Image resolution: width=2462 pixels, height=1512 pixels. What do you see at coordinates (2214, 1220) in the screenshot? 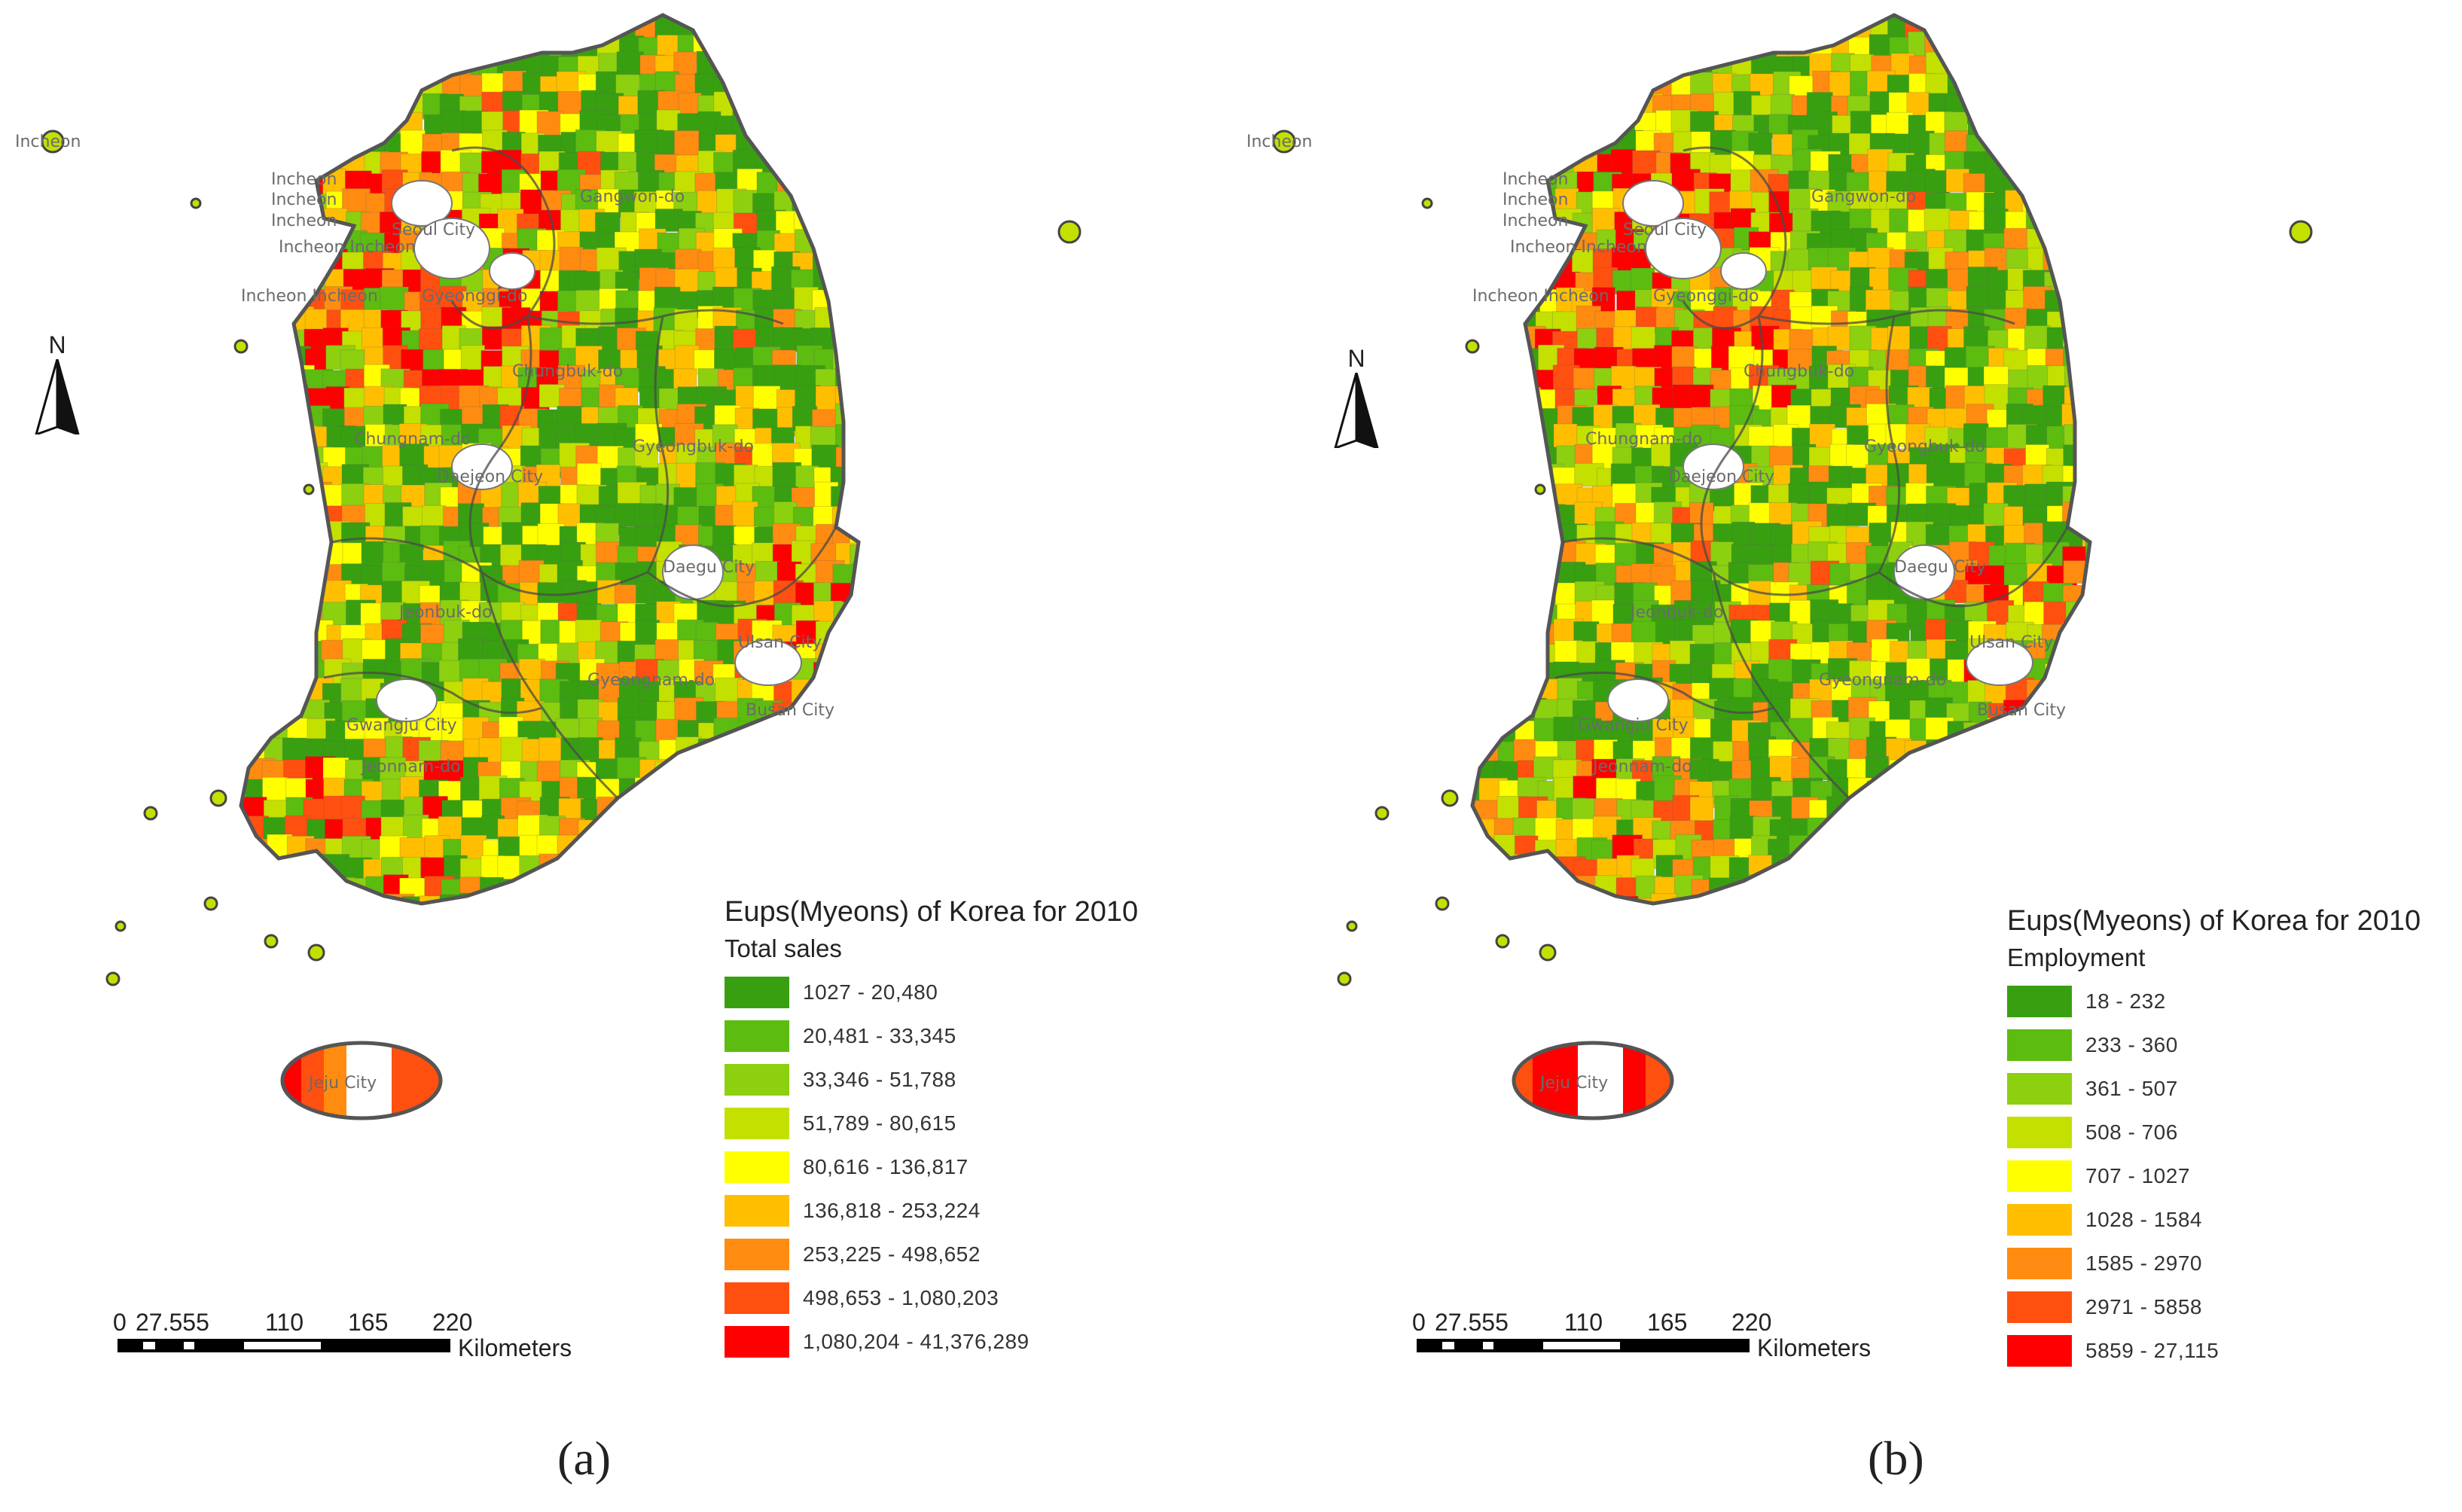
I see `legend-item: 1028 - 1584` at bounding box center [2214, 1220].